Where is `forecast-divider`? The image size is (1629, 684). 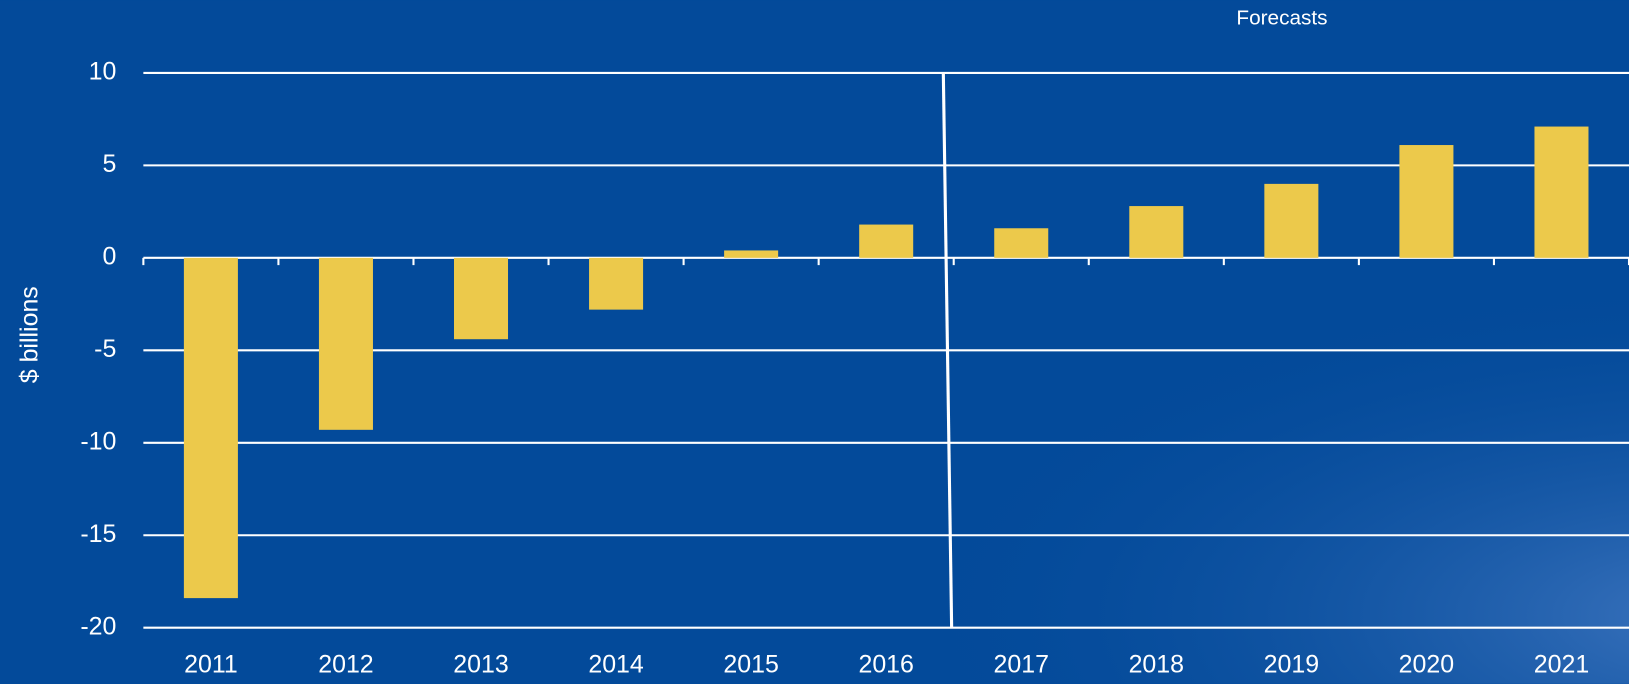
forecast-divider is located at coordinates (947, 350).